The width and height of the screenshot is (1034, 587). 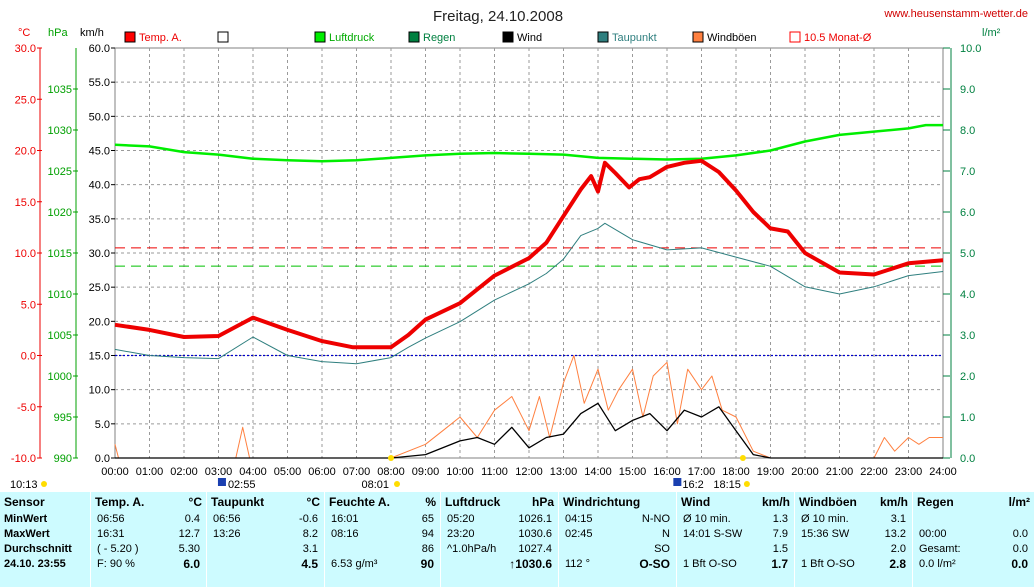 What do you see at coordinates (99, 254) in the screenshot?
I see `wind-tick-label: 30.0` at bounding box center [99, 254].